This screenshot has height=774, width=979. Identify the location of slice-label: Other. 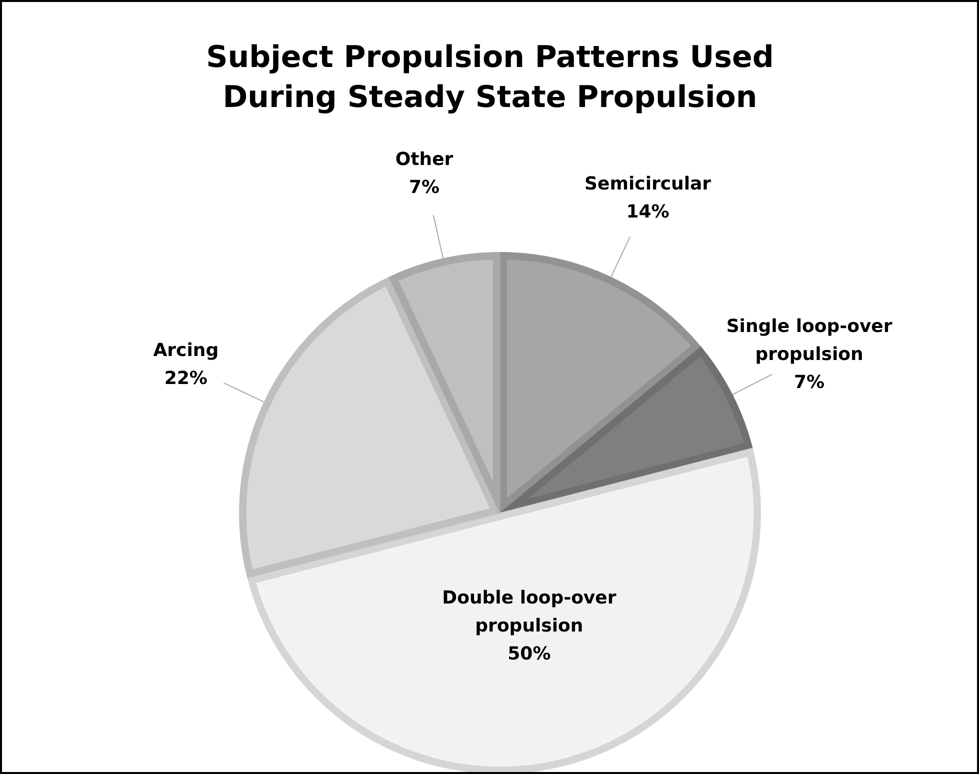
(424, 159).